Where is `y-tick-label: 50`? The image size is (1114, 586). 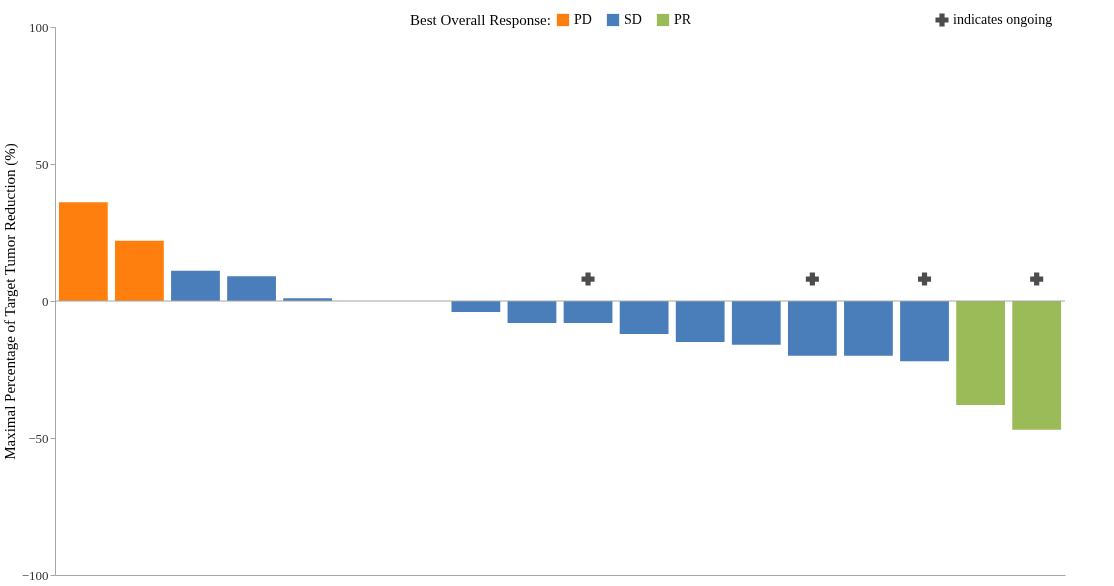
y-tick-label: 50 is located at coordinates (42, 164).